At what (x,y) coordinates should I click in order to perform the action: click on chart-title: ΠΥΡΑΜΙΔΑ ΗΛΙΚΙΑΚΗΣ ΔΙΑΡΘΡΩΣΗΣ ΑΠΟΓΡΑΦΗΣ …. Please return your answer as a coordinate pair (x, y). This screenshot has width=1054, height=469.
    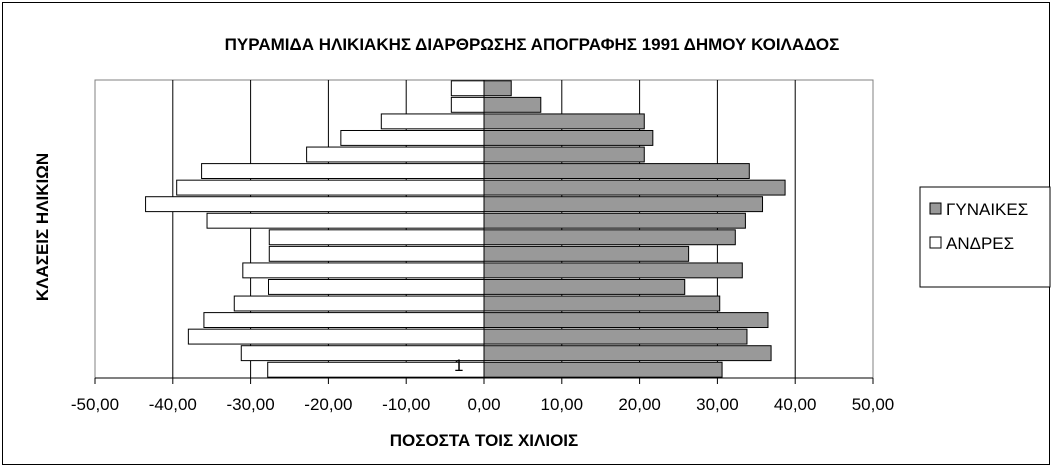
    Looking at the image, I should click on (532, 44).